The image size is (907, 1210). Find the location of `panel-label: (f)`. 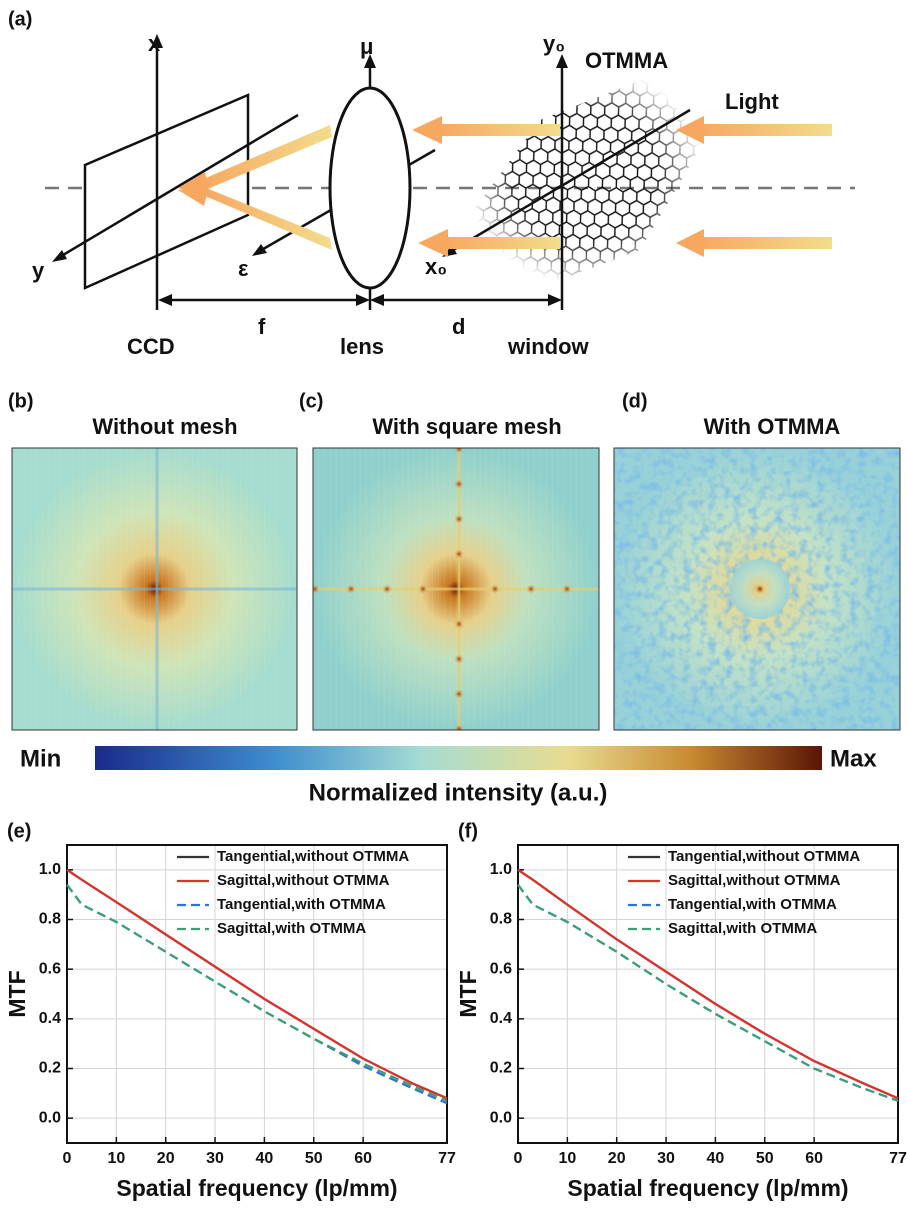

panel-label: (f) is located at coordinates (468, 831).